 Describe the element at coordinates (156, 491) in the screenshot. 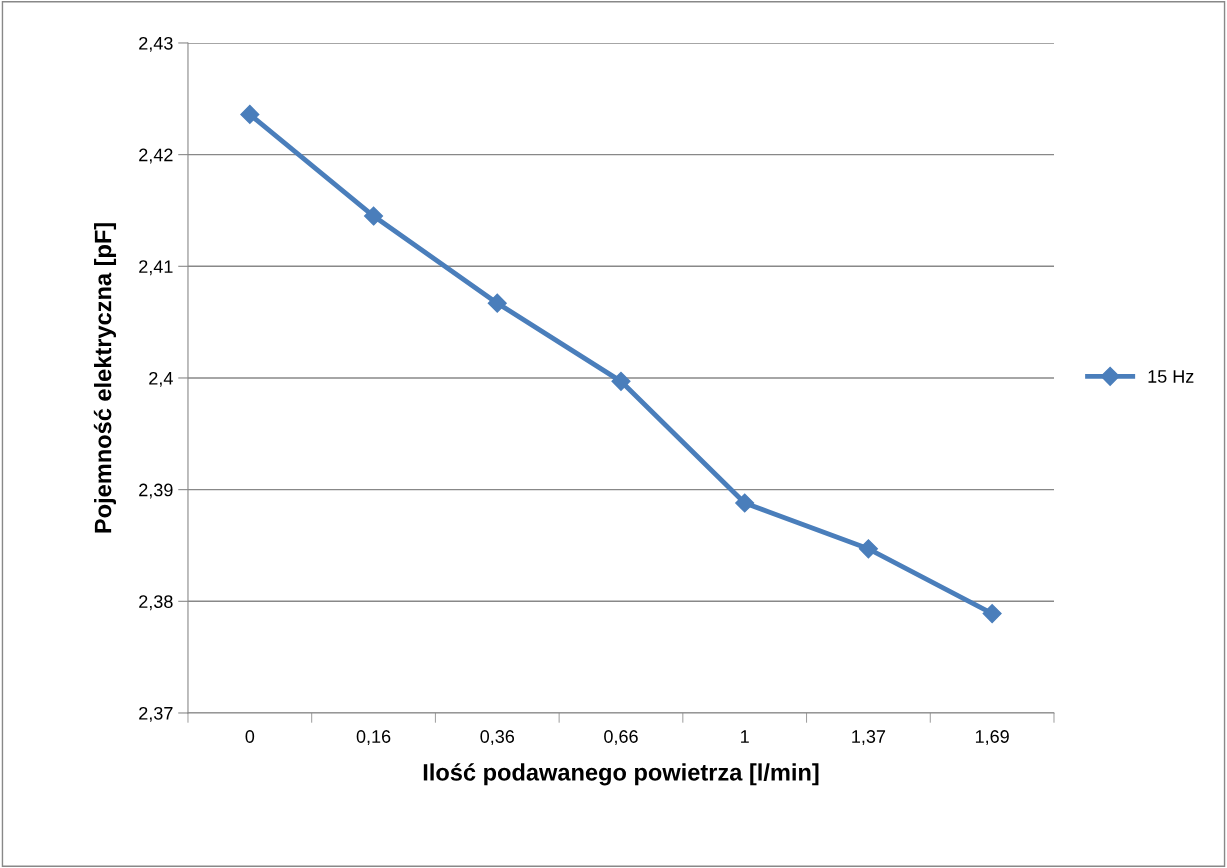

I see `y-tick-label: 2,39` at that location.